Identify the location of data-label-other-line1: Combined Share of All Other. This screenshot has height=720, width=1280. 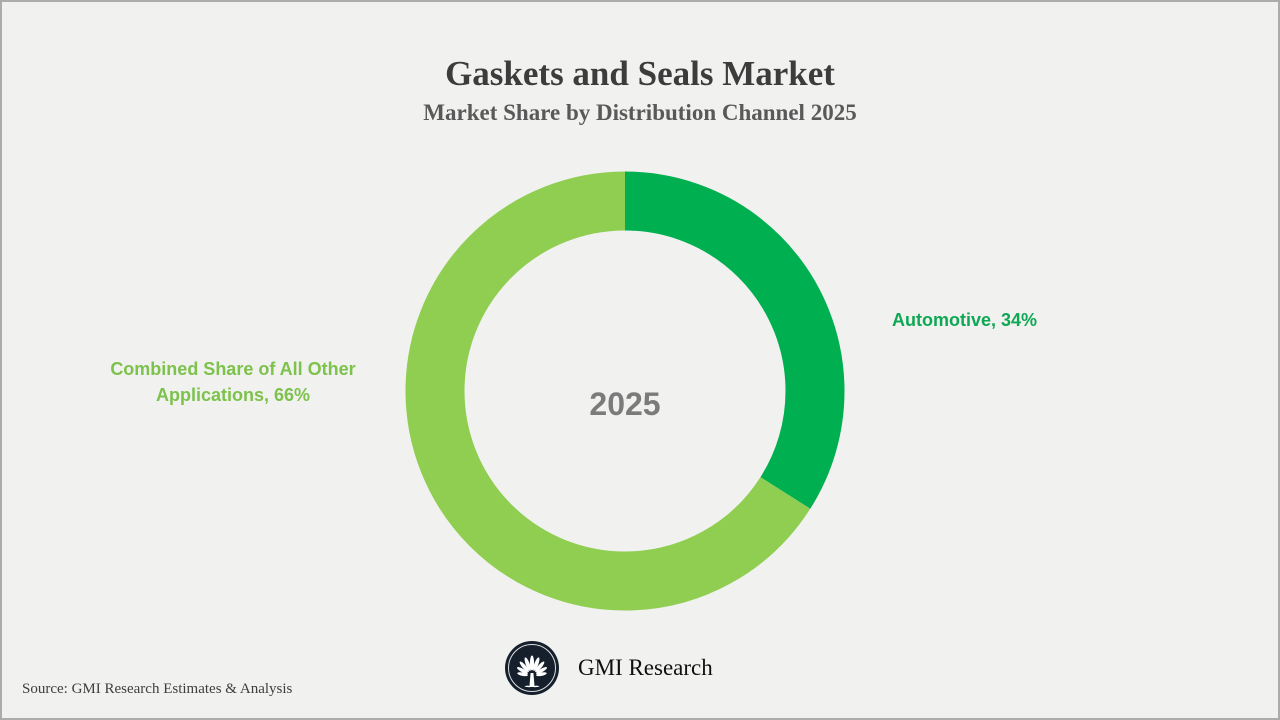
(233, 369).